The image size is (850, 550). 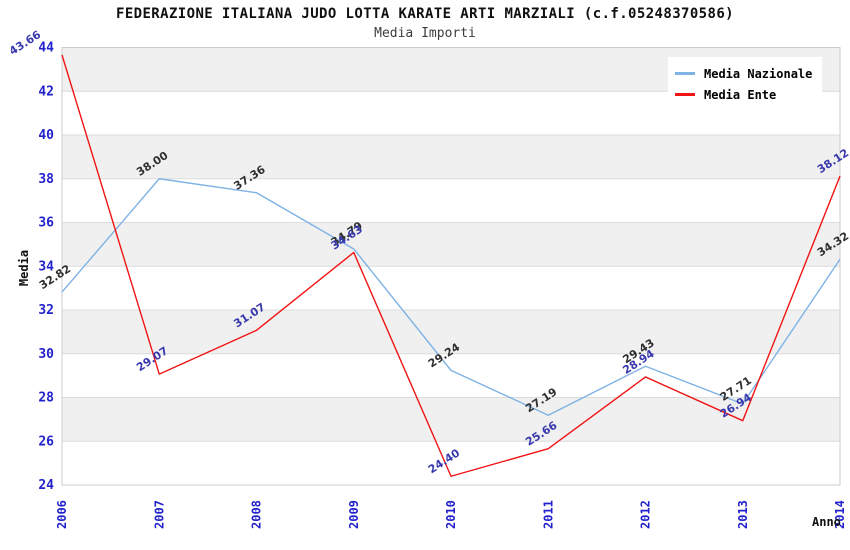 What do you see at coordinates (46, 48) in the screenshot?
I see `y-tick-label: 44` at bounding box center [46, 48].